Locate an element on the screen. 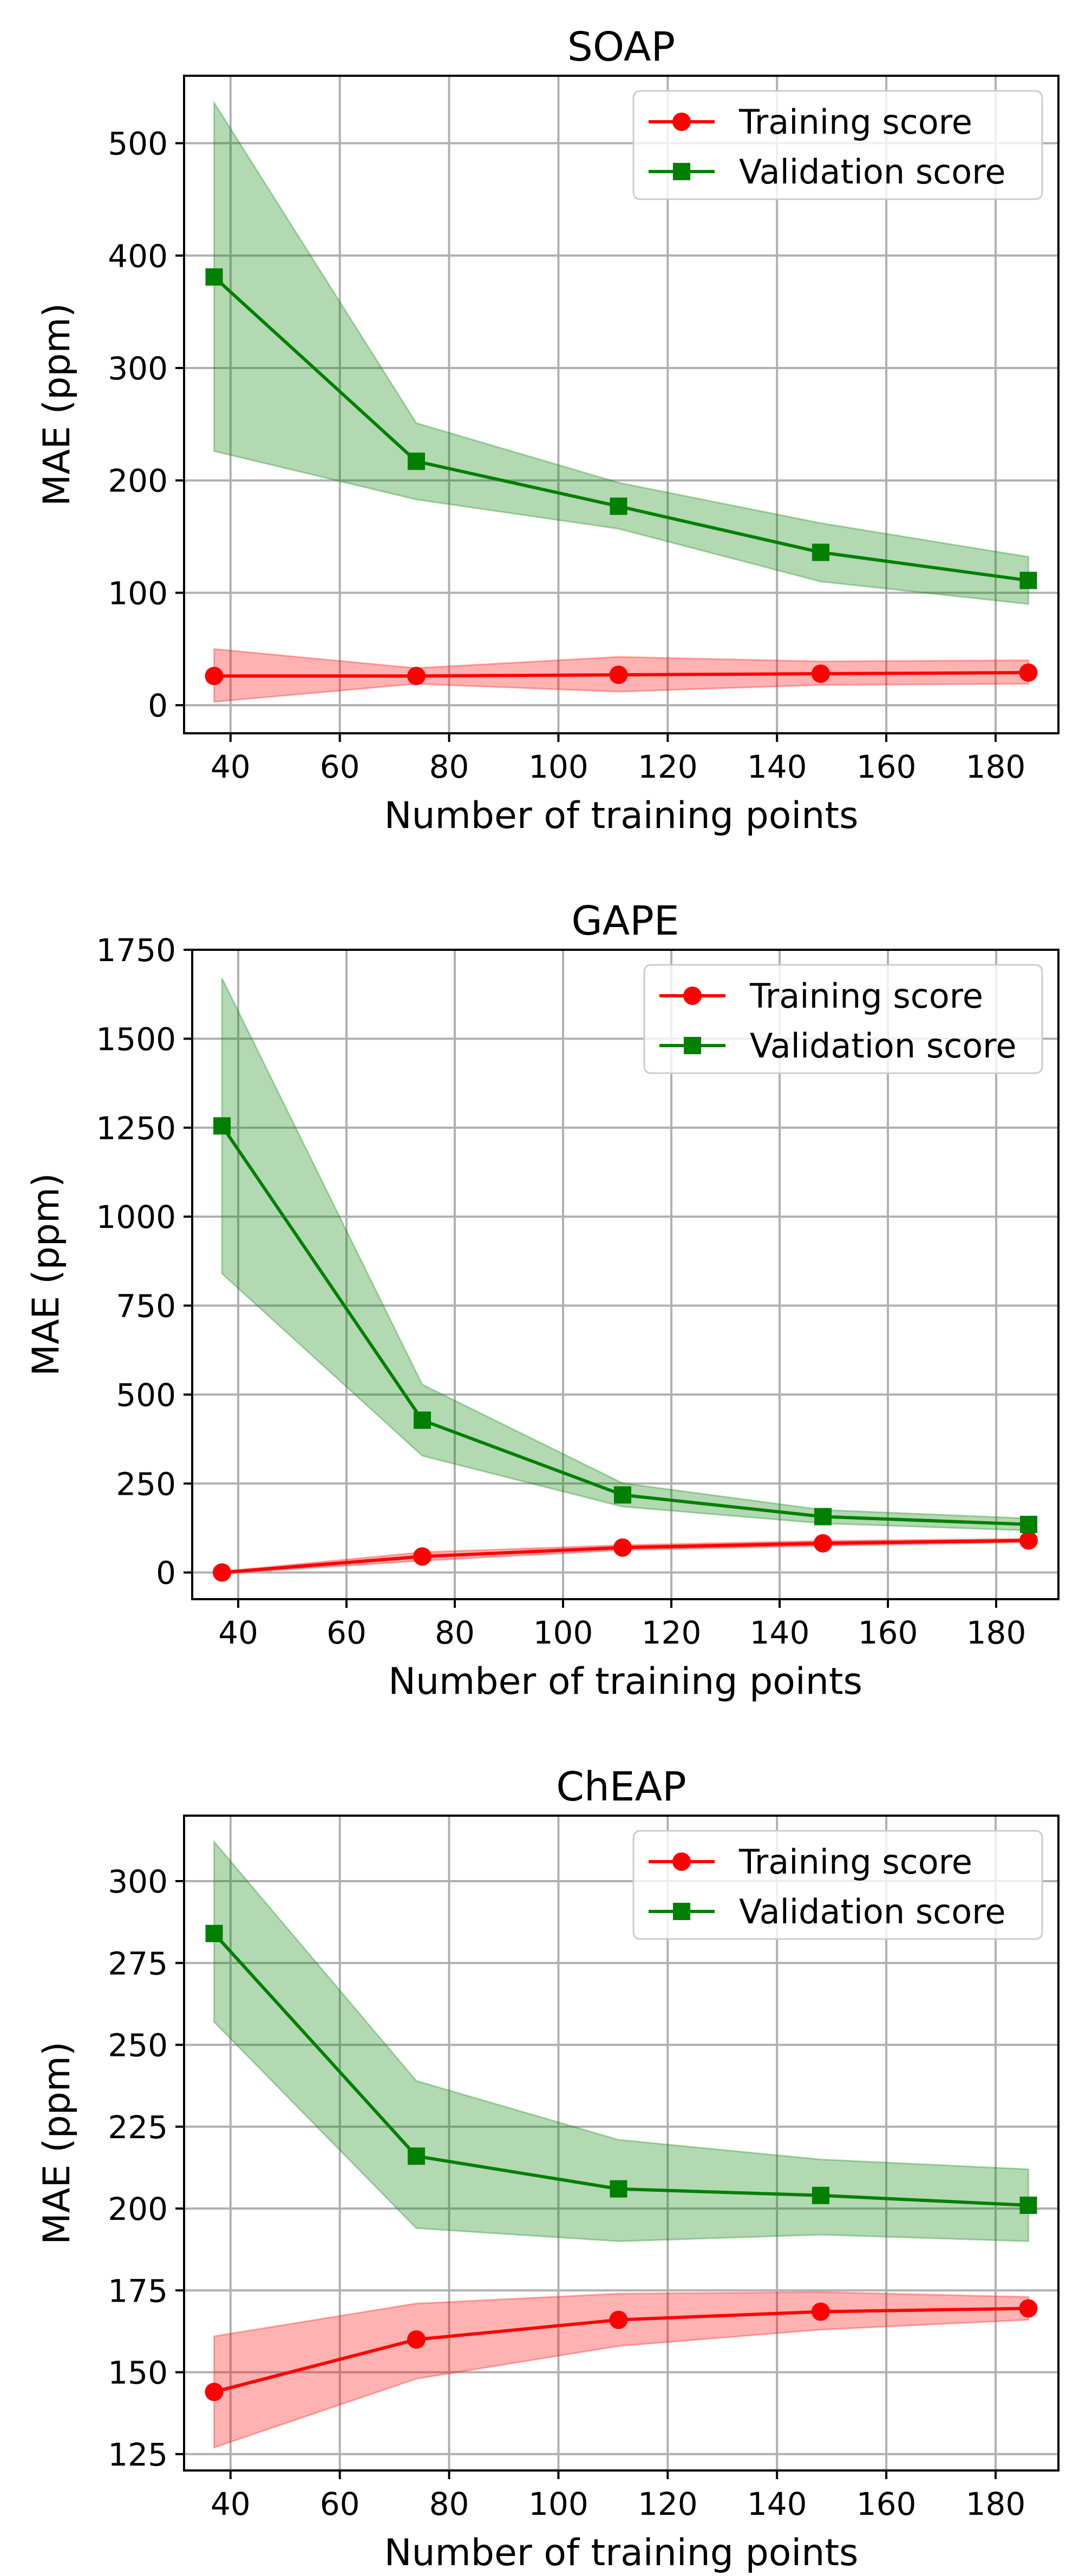 The width and height of the screenshot is (1092, 2576). std-band-validation is located at coordinates (621, 352).